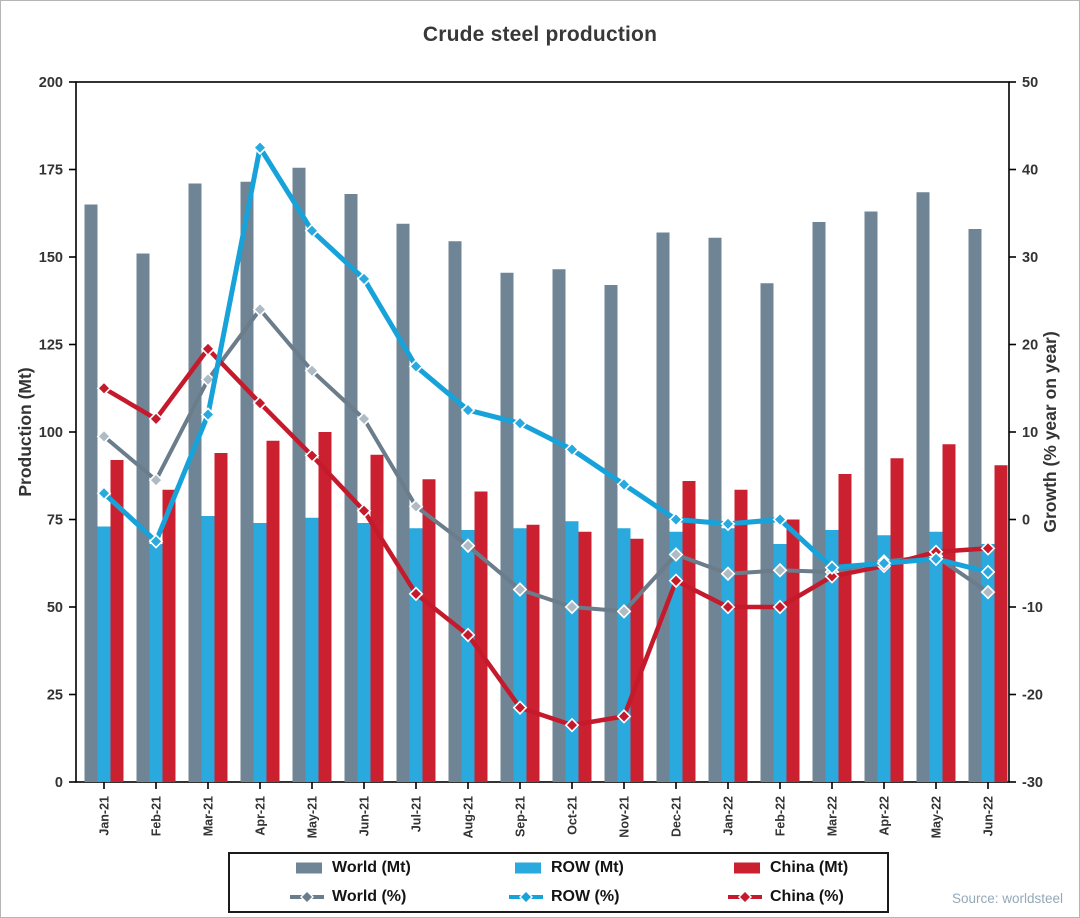  Describe the element at coordinates (1030, 258) in the screenshot. I see `y-right-tick-label: 30` at that location.